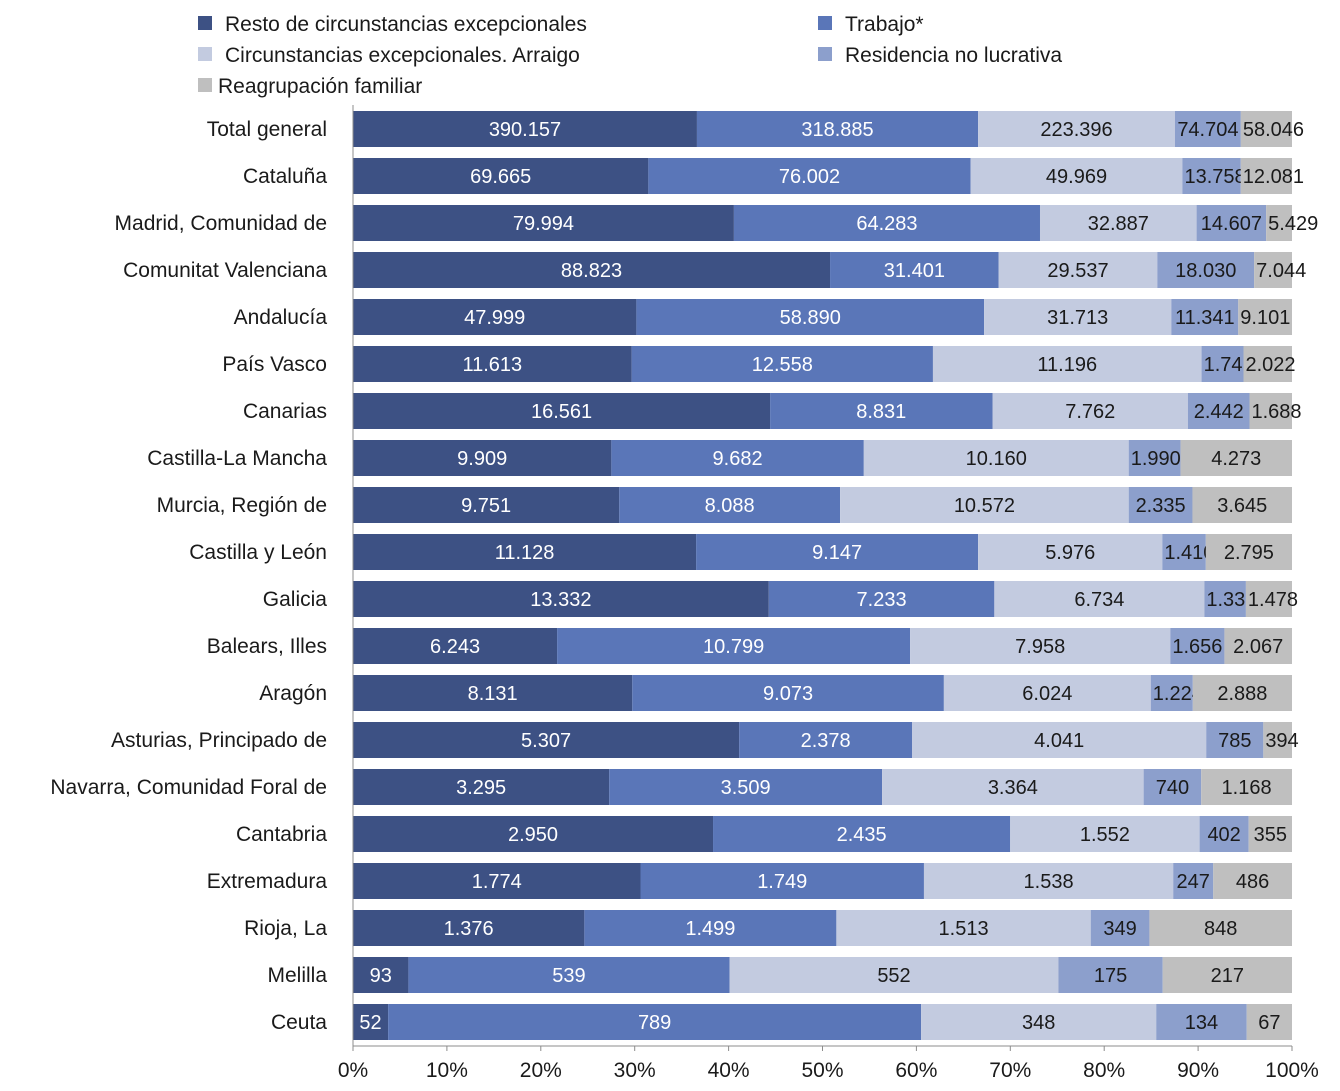  I want to click on data-label: 1.552, so click(1105, 835).